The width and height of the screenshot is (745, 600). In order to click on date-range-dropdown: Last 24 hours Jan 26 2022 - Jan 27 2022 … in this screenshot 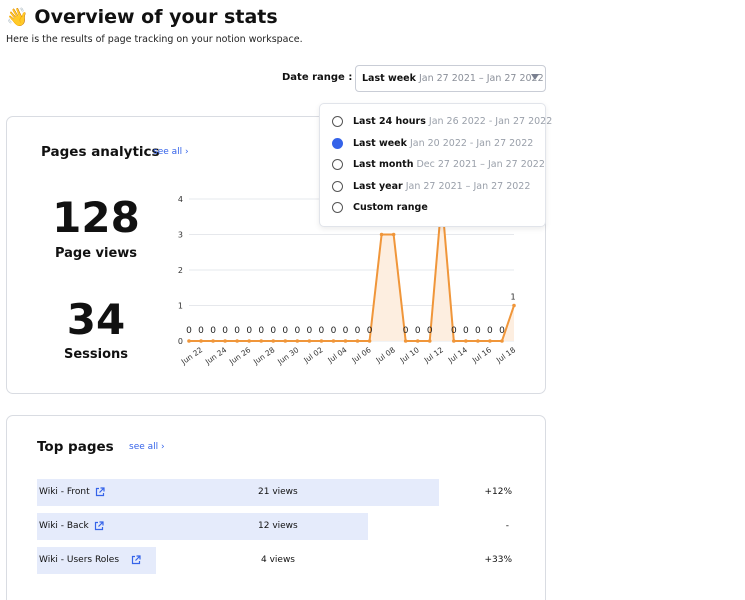, I will do `click(435, 165)`.